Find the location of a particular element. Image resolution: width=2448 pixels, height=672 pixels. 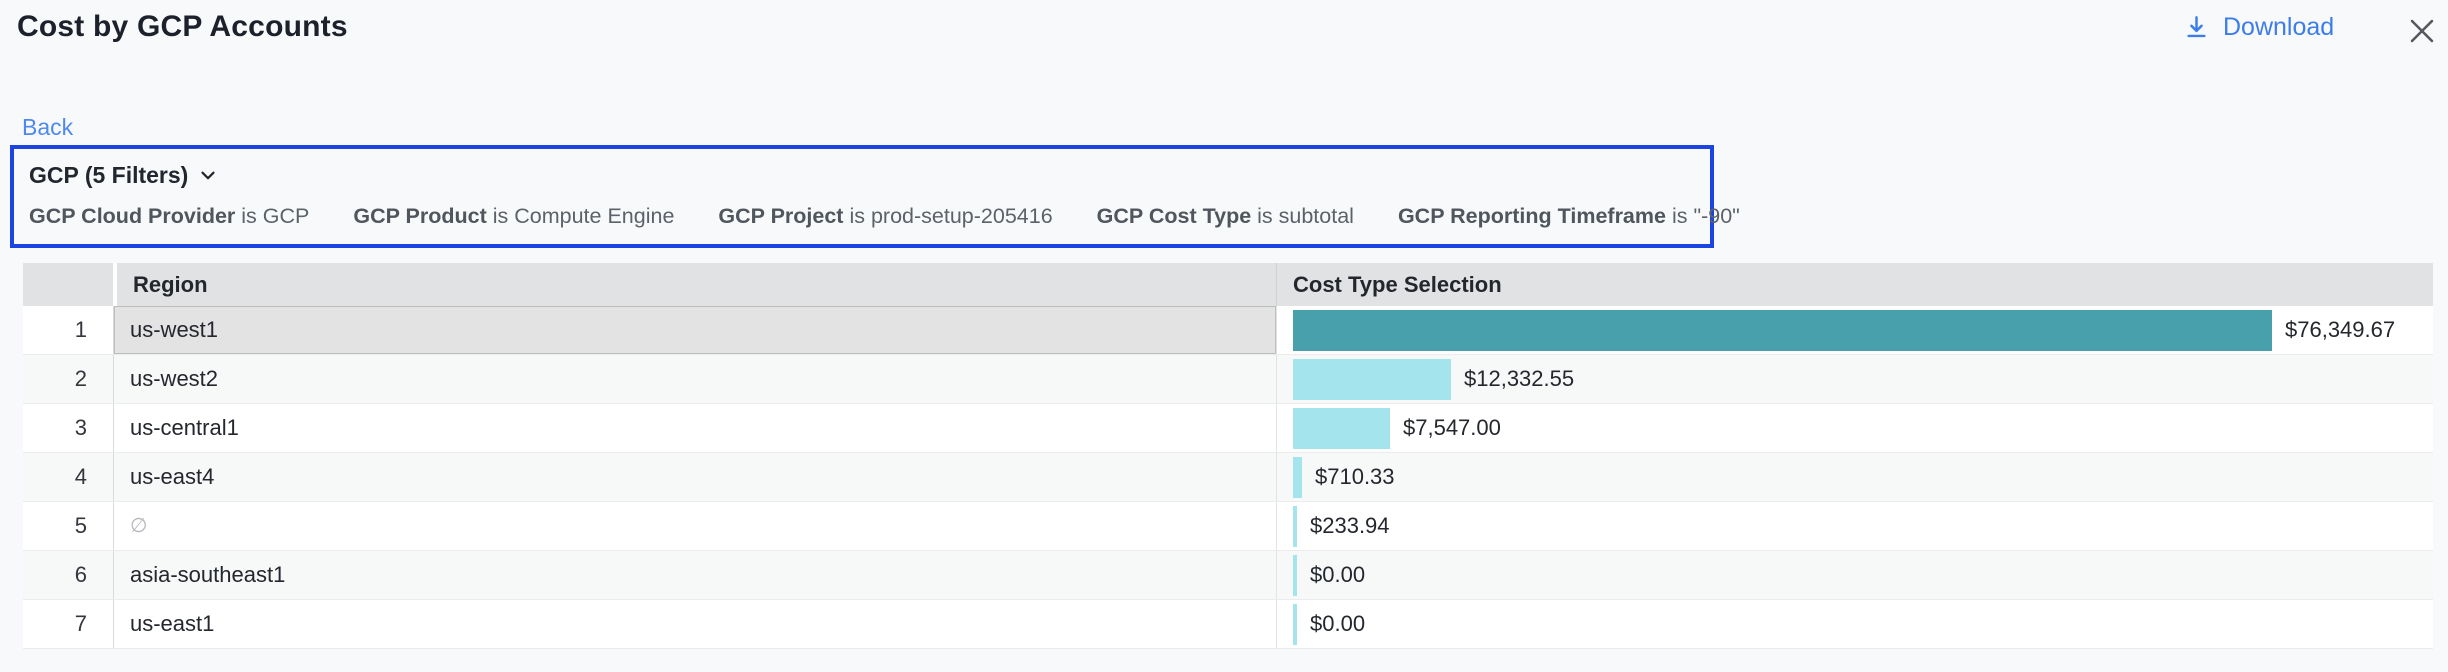

region-cell: asia-southeast1 is located at coordinates (694, 575).